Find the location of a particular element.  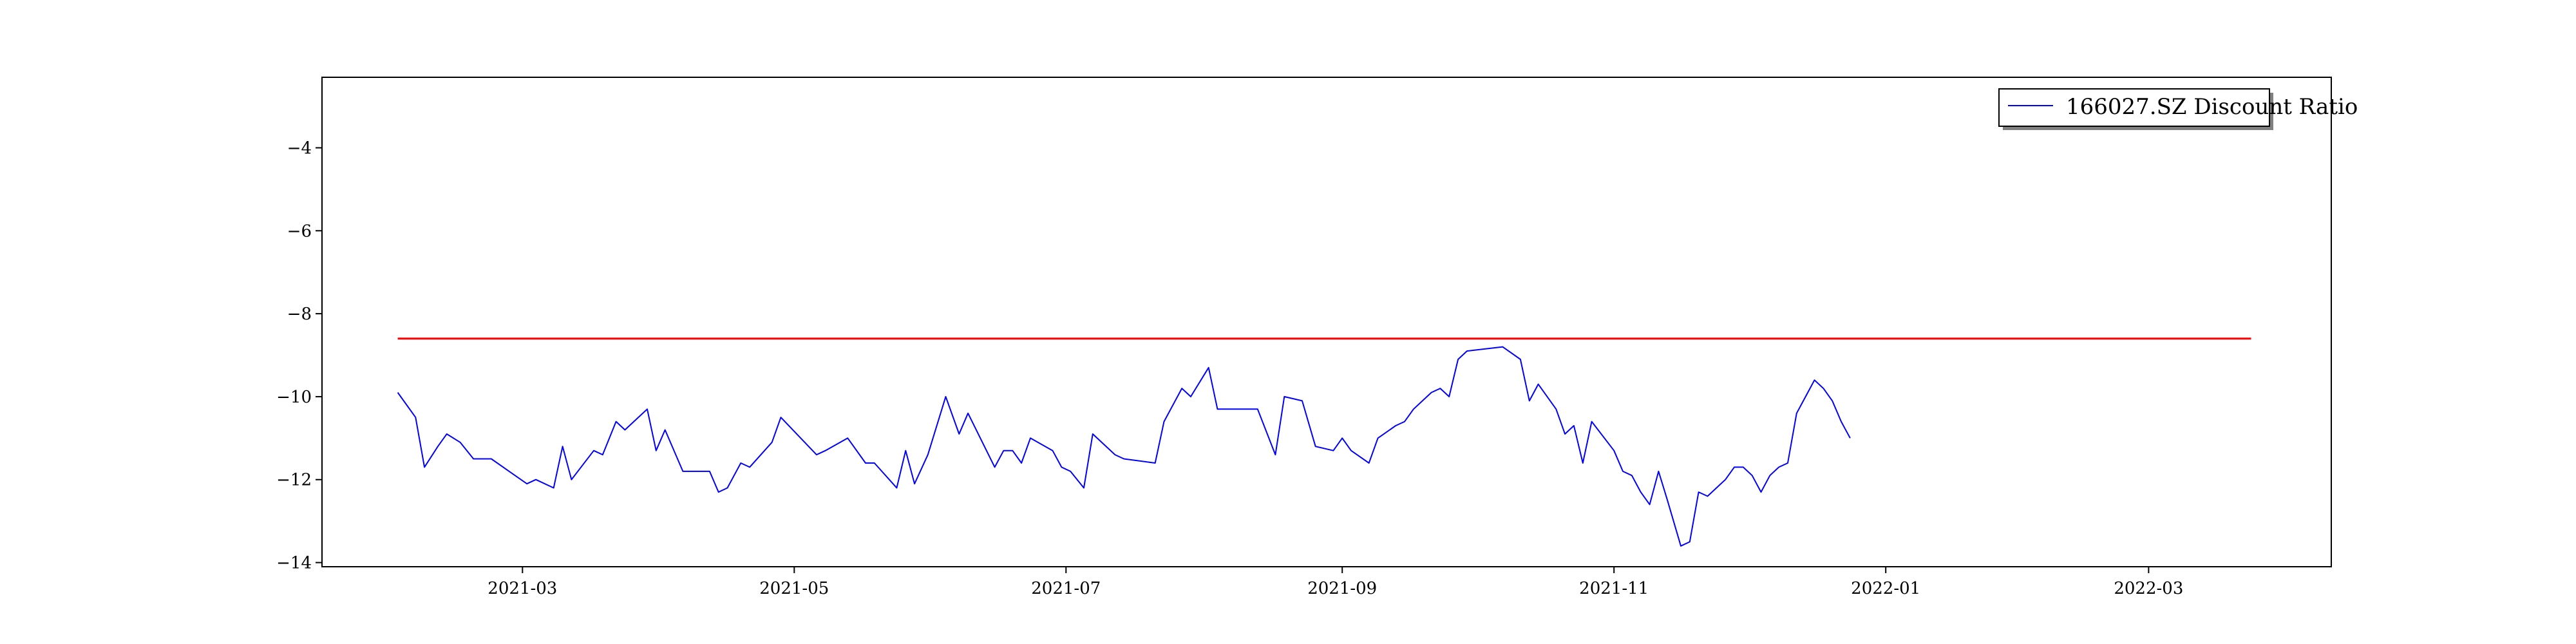

x-tick-label: 2021-11 is located at coordinates (1614, 588).